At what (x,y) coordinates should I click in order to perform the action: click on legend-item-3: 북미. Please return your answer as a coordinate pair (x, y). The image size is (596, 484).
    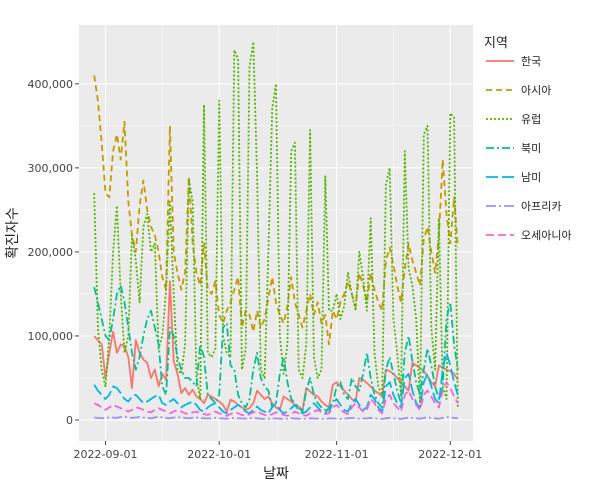
    Looking at the image, I should click on (513, 148).